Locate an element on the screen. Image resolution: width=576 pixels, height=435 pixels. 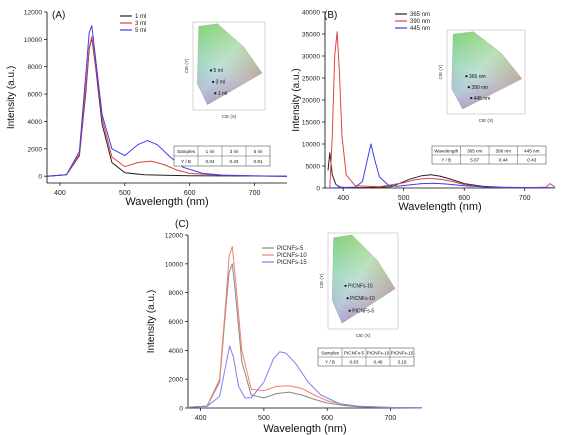
y-tick-label: 6000 is located at coordinates (176, 322).